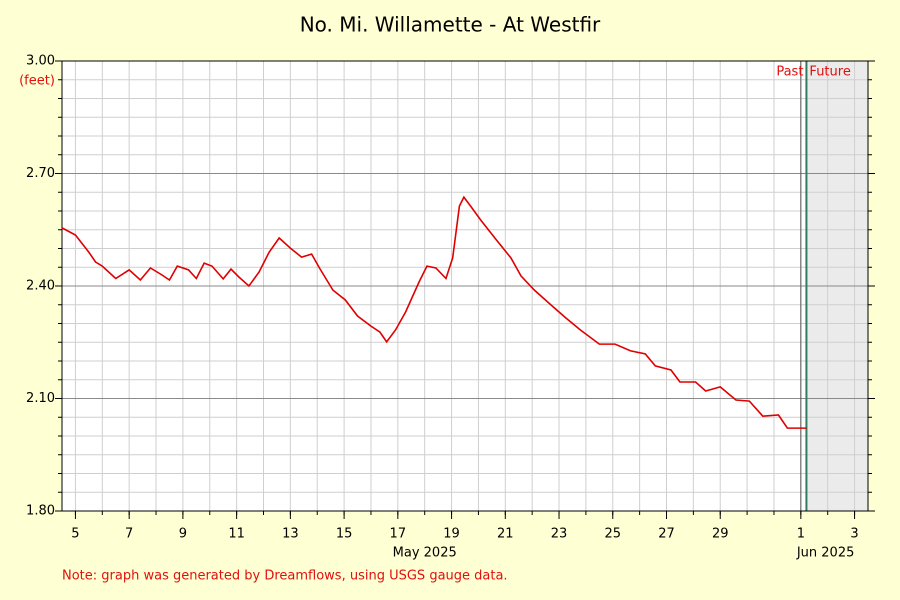 Image resolution: width=900 pixels, height=600 pixels. Describe the element at coordinates (801, 534) in the screenshot. I see `x-tick-label: 1` at that location.